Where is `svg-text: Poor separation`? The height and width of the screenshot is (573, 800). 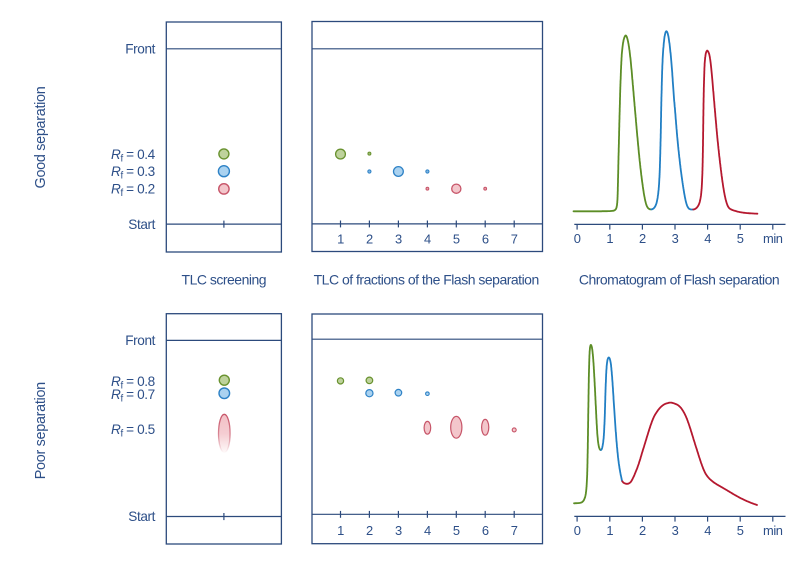 svg-text: Poor separation is located at coordinates (41, 430).